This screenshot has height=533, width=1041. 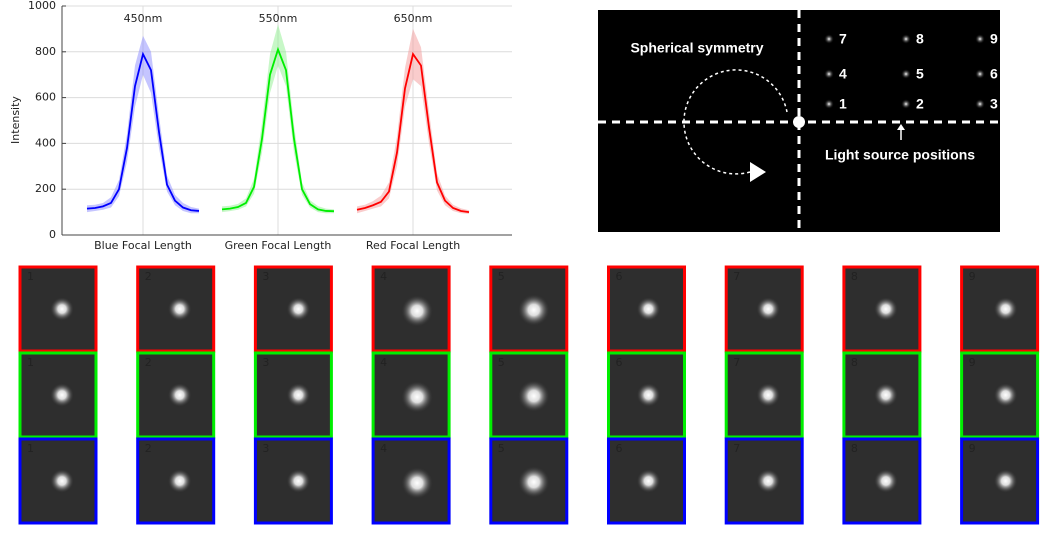 I want to click on y-axis-label: Intensity, so click(x=15, y=120).